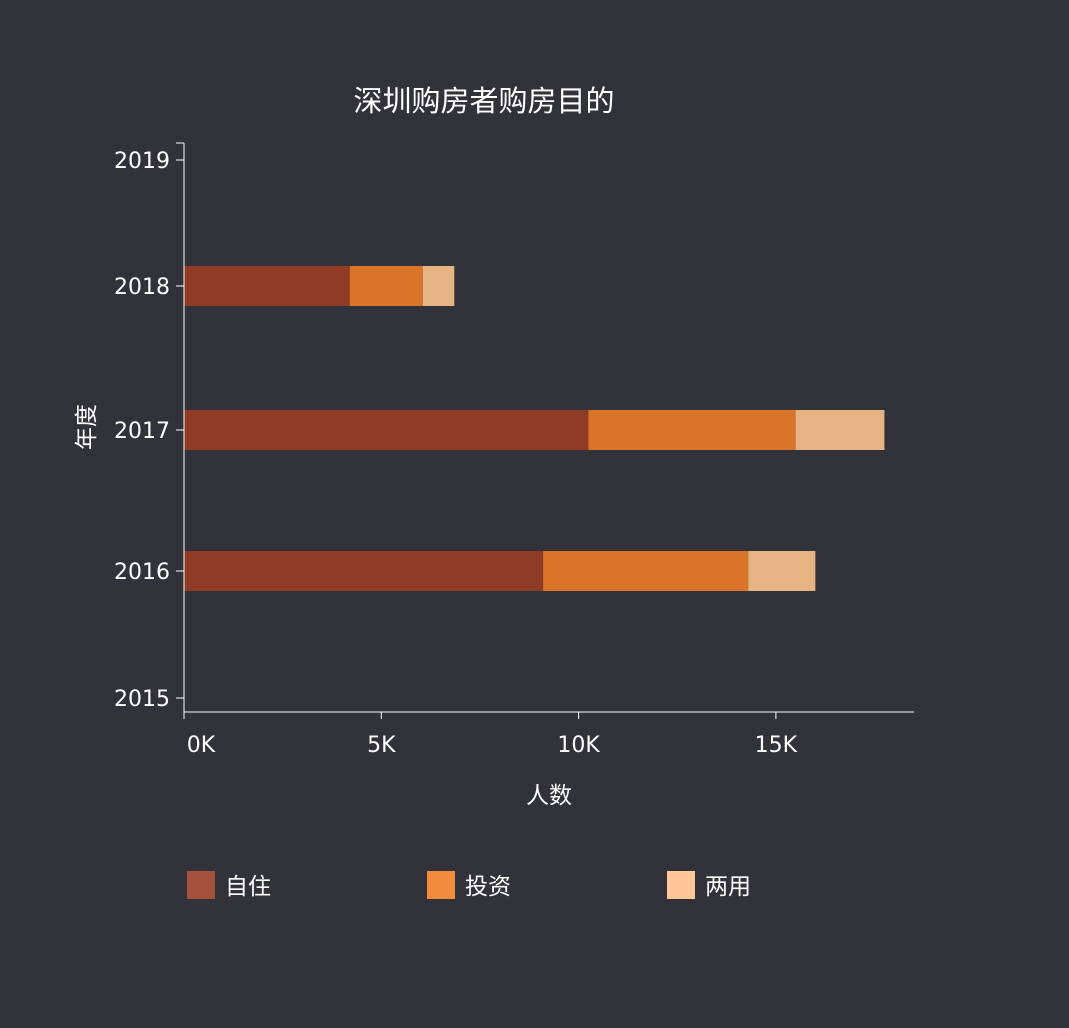  What do you see at coordinates (381, 745) in the screenshot?
I see `x-tick-label-5K: 5K` at bounding box center [381, 745].